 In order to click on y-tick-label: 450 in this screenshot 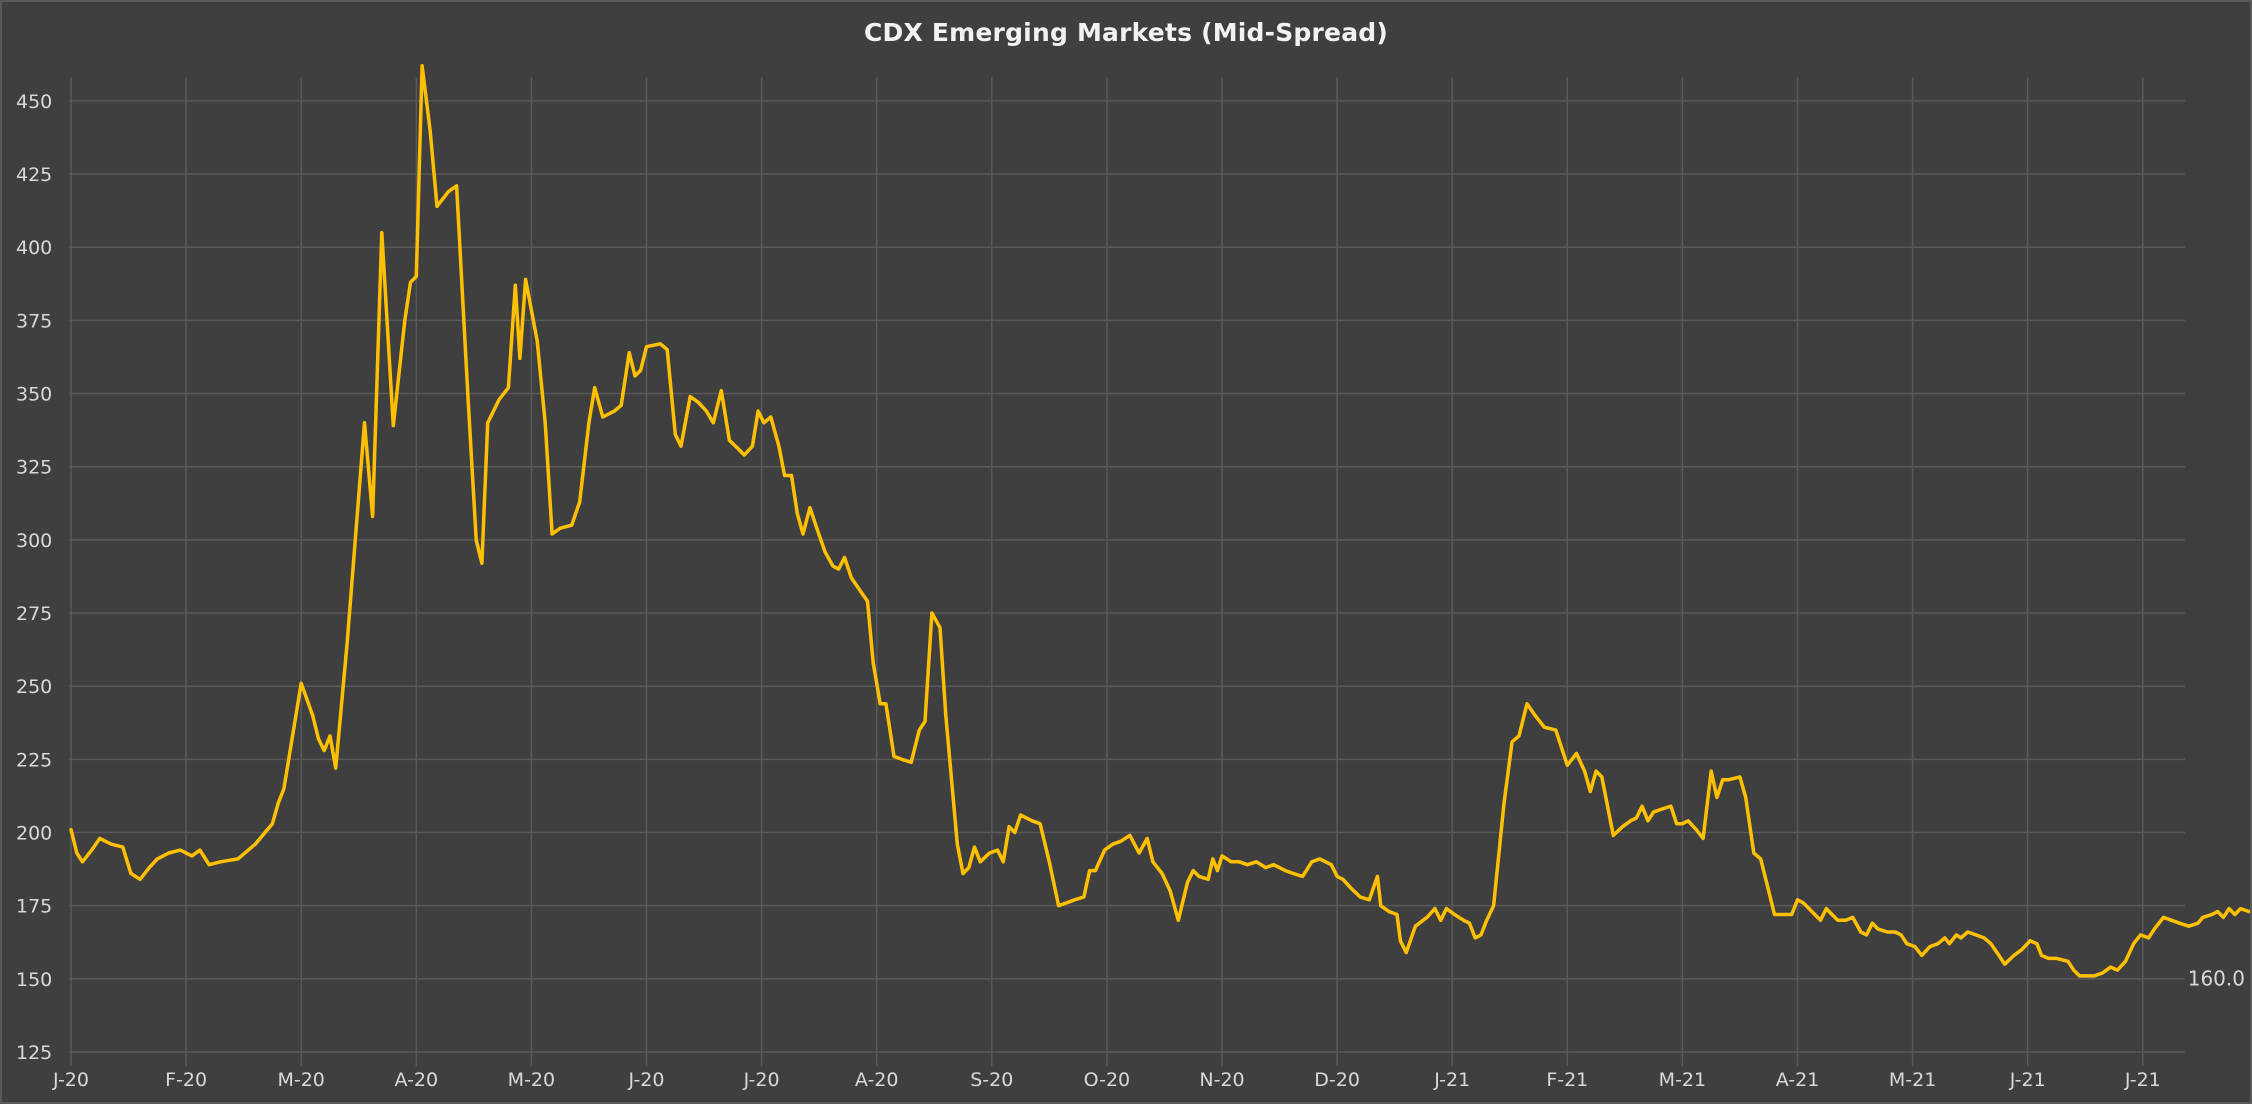, I will do `click(34, 102)`.